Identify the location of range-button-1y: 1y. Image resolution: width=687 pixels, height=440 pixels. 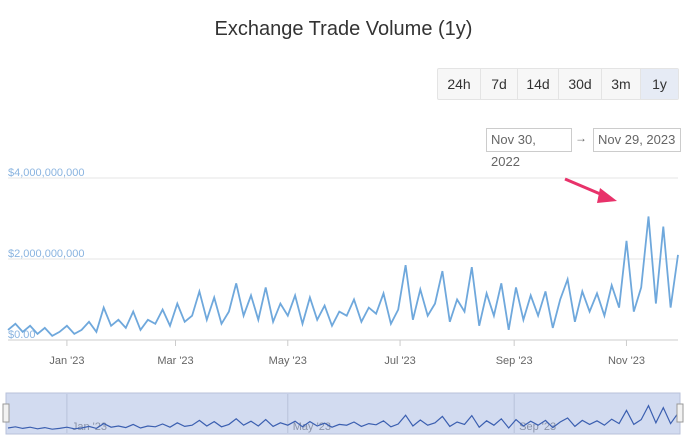
(659, 84).